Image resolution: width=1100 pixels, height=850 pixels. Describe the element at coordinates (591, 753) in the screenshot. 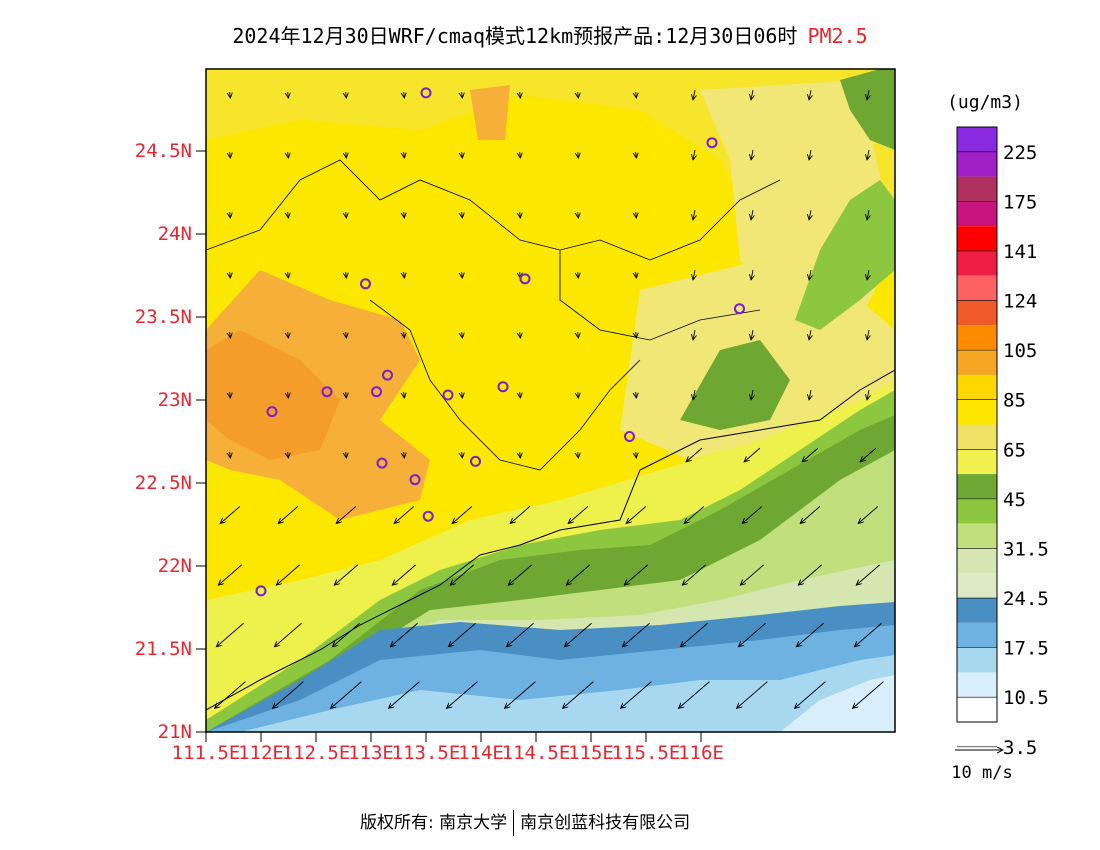

I see `lon-label: 115E` at that location.